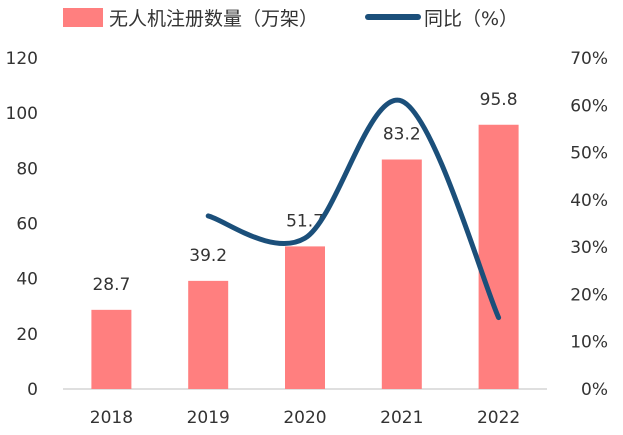  I want to click on left-tick-label: 100, so click(22, 114).